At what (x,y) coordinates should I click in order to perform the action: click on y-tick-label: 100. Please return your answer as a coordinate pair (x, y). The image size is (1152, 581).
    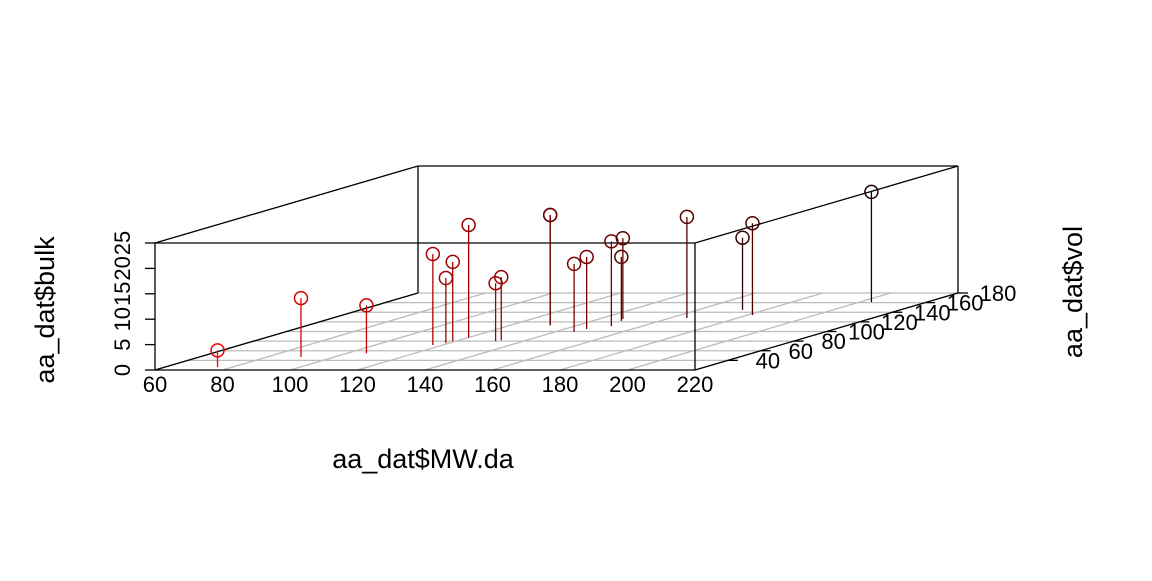
    Looking at the image, I should click on (866, 332).